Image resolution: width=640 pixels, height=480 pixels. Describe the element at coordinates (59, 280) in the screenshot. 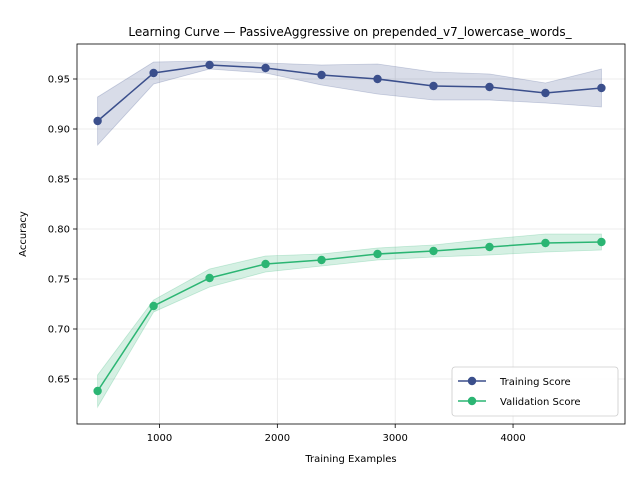

I see `y-tick-label: 0.75` at that location.